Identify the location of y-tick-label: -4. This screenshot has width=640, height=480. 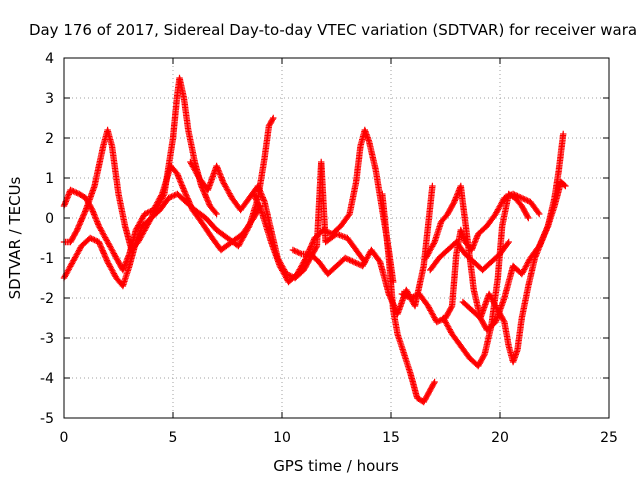
(47, 379).